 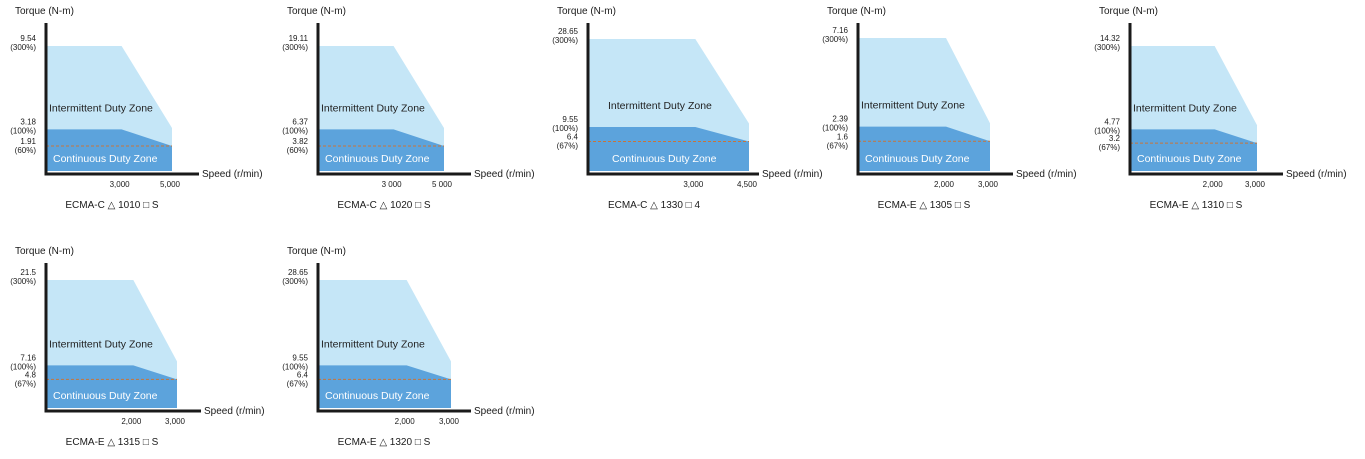 What do you see at coordinates (654, 205) in the screenshot?
I see `model-caption: ECMA-C △ 1330 □ 4` at bounding box center [654, 205].